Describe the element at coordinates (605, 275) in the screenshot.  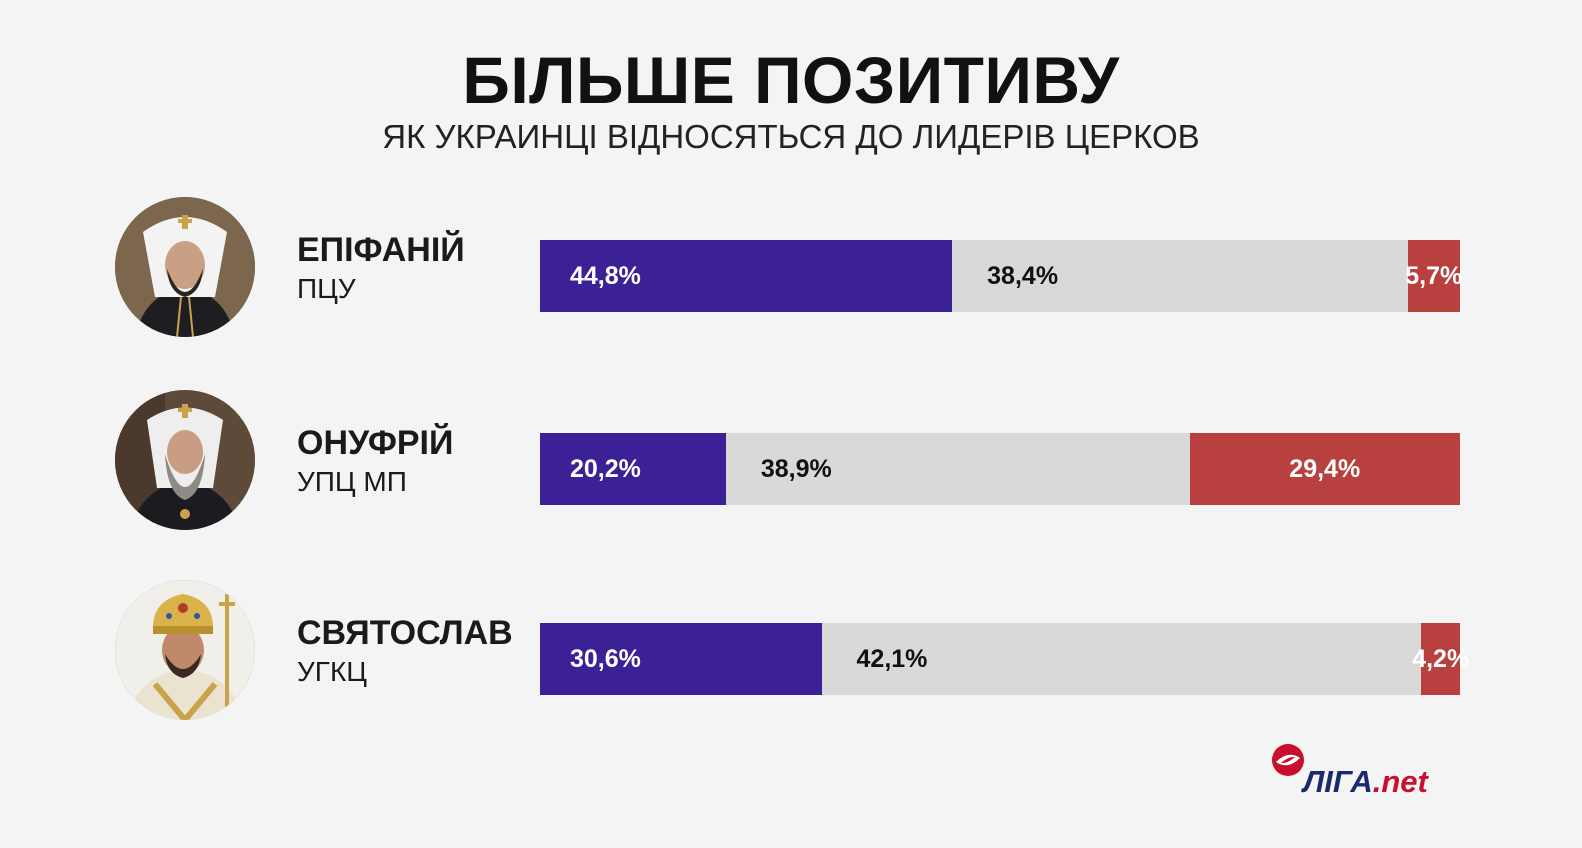
I see `segment-label: 44,8%` at that location.